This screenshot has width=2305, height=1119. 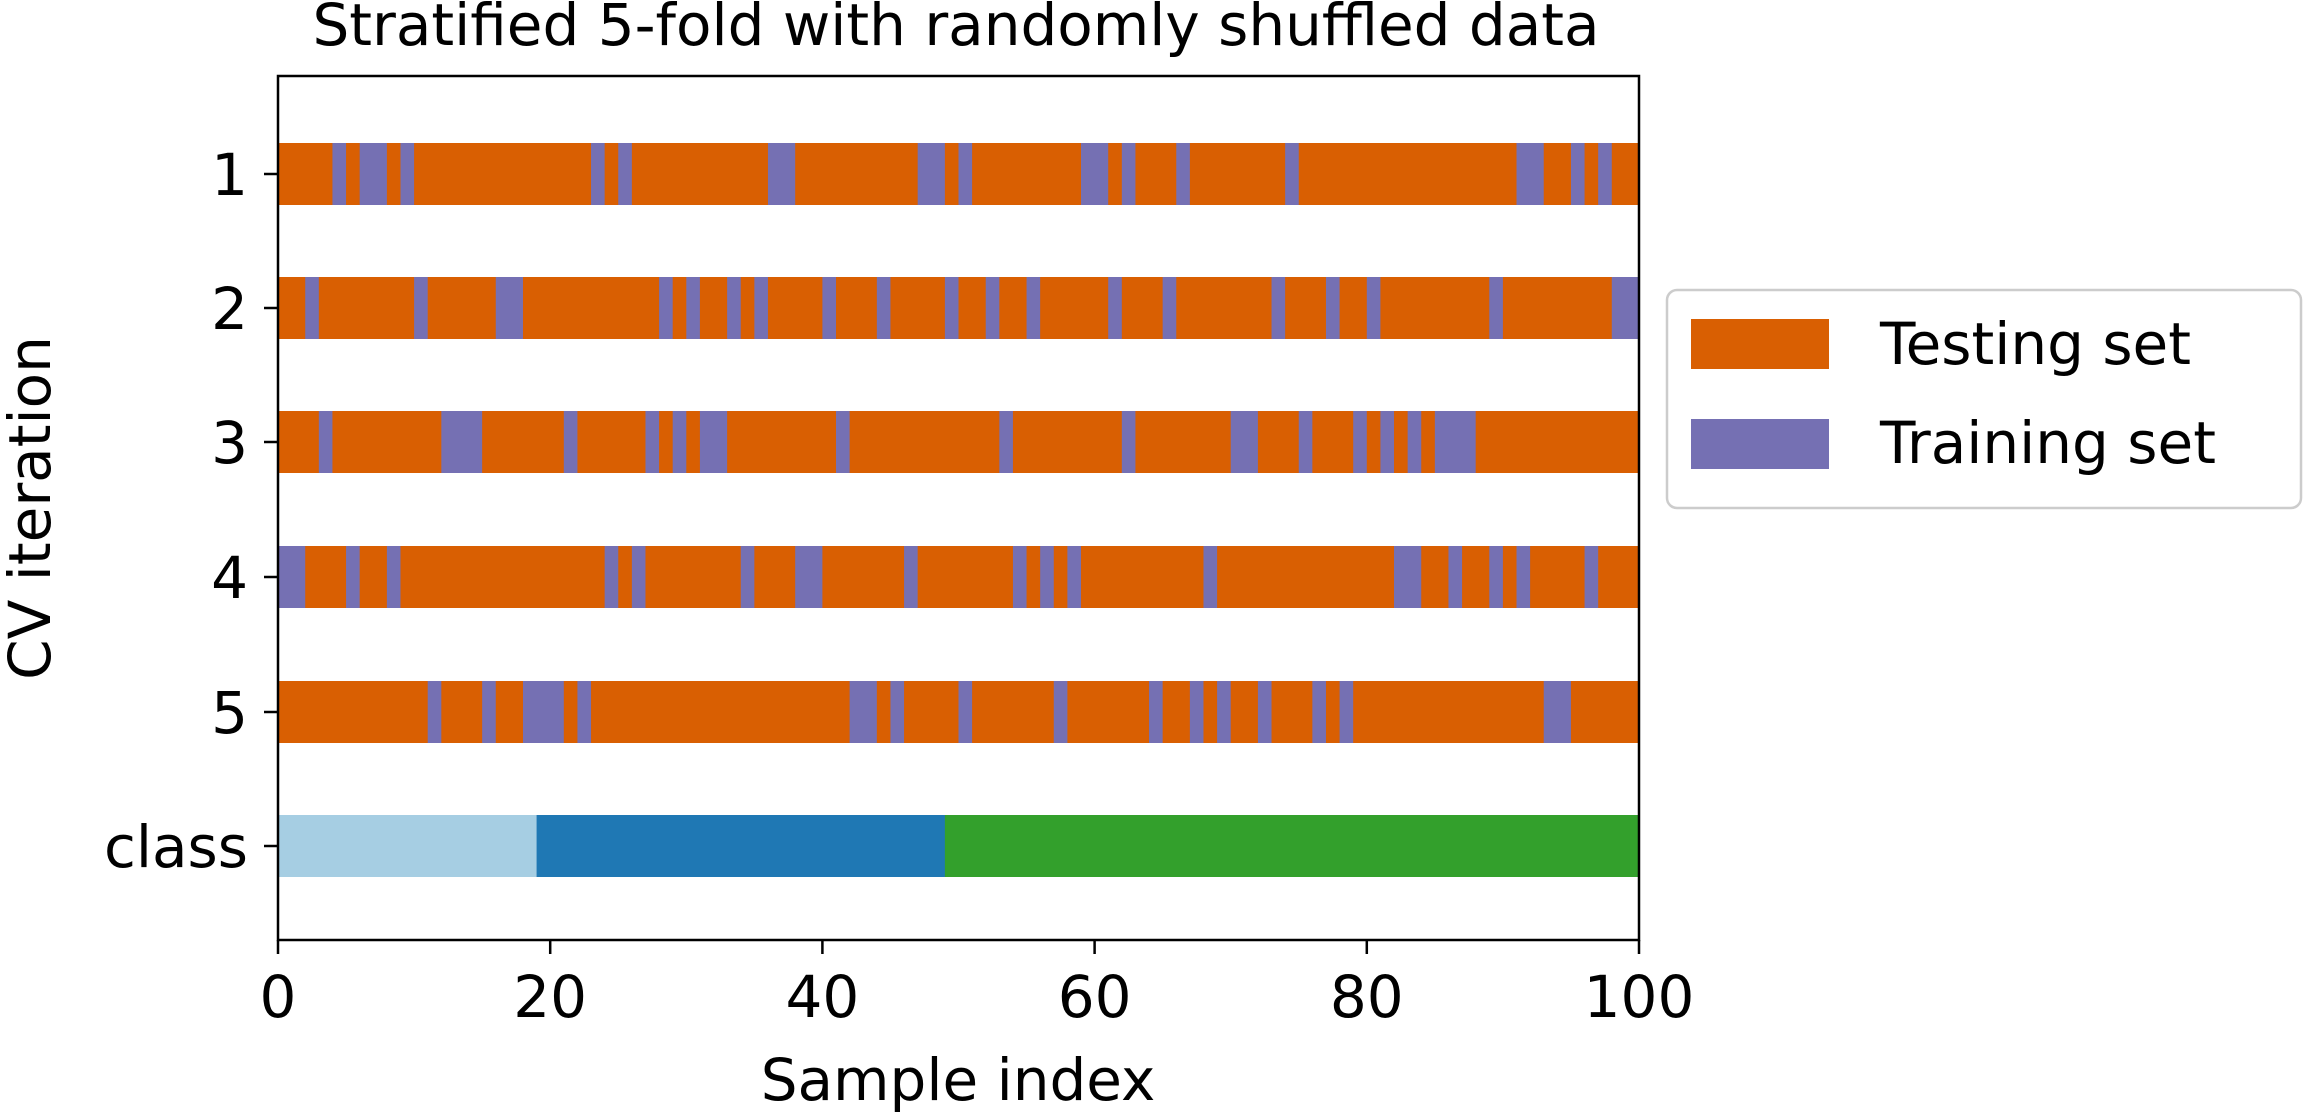 What do you see at coordinates (977, 985) in the screenshot?
I see `x-axis-ticks: 0 20 40 60 80 100` at bounding box center [977, 985].